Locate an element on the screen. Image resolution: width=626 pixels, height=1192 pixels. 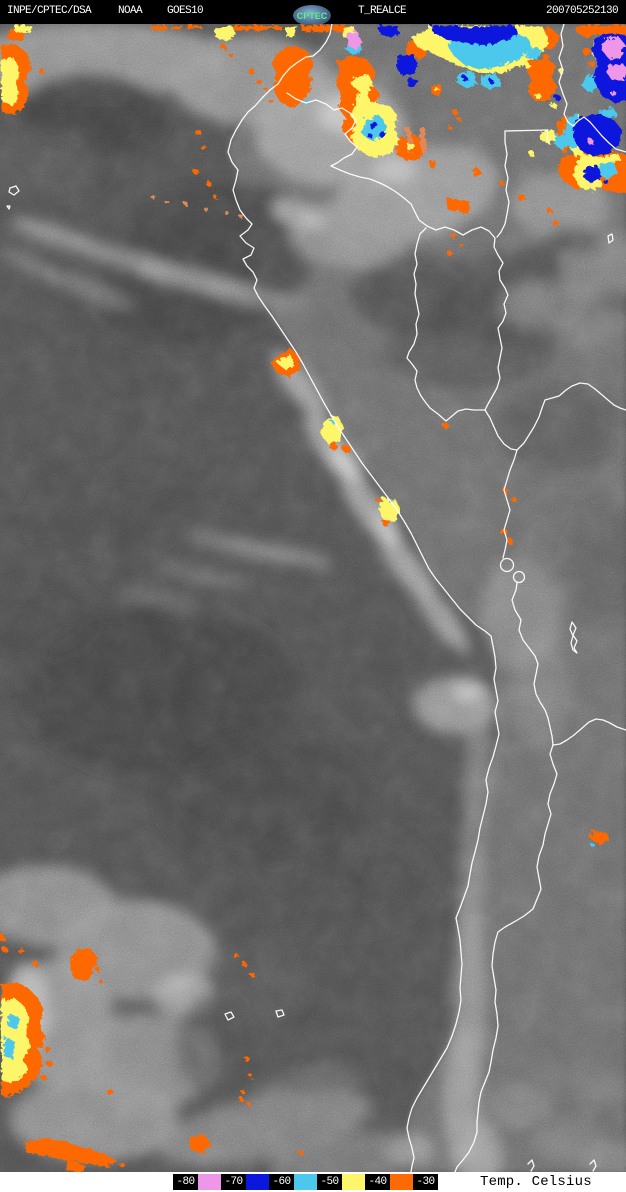
legend-items: -80 -70 -60 -50 -40 -30 is located at coordinates (305, 1182).